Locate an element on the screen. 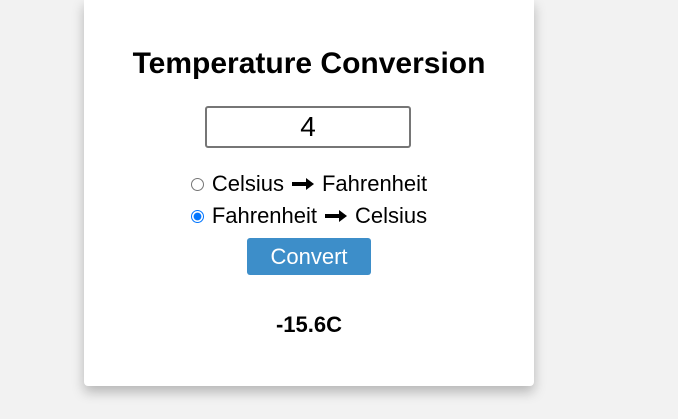 The height and width of the screenshot is (419, 678). option-to-label: Celsius is located at coordinates (391, 215).